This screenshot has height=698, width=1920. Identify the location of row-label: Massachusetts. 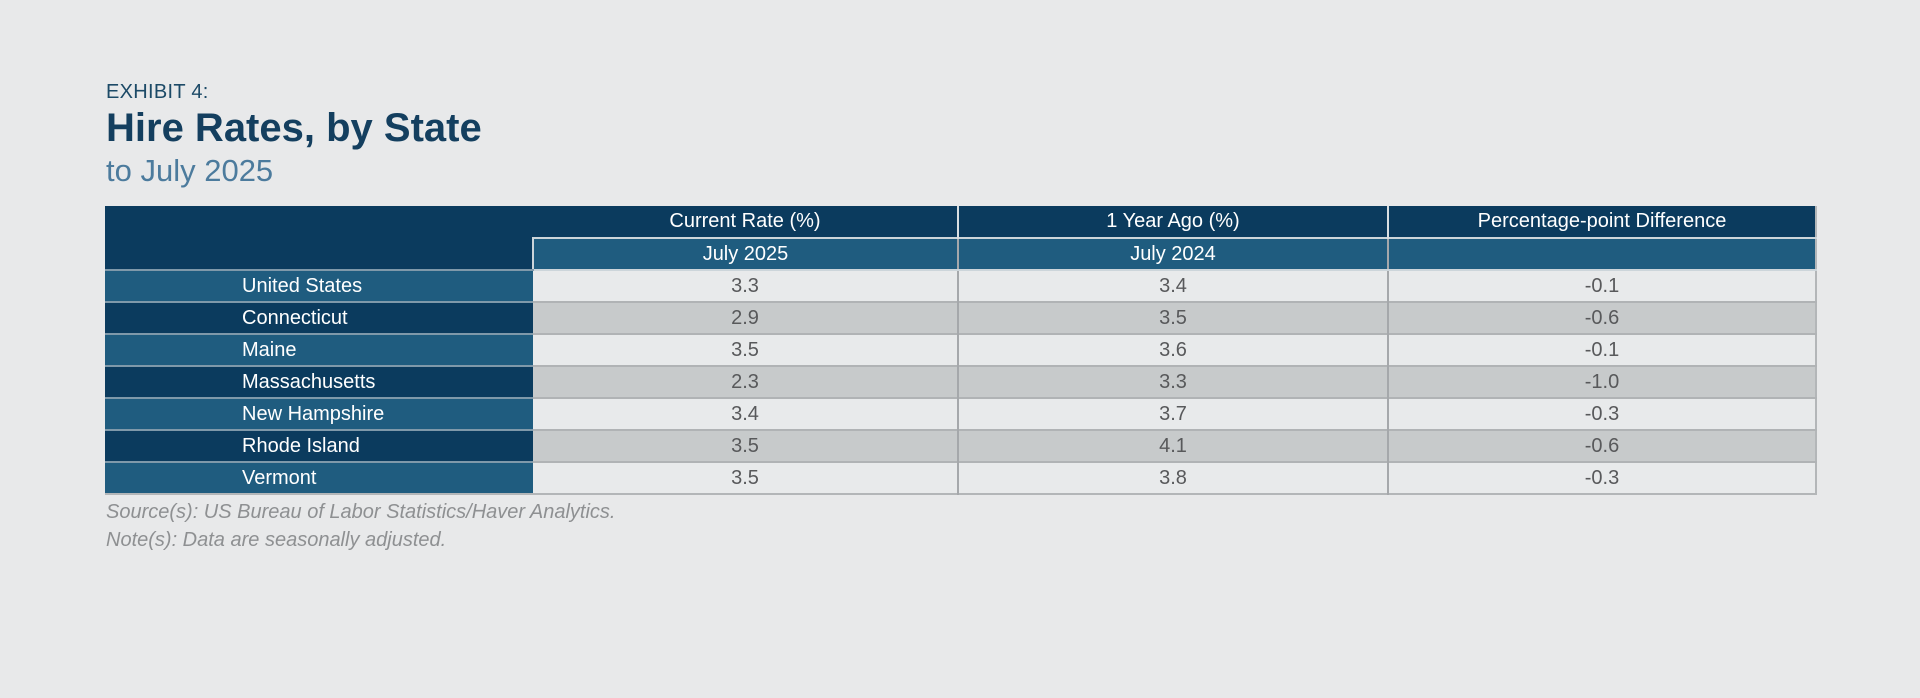
(319, 381).